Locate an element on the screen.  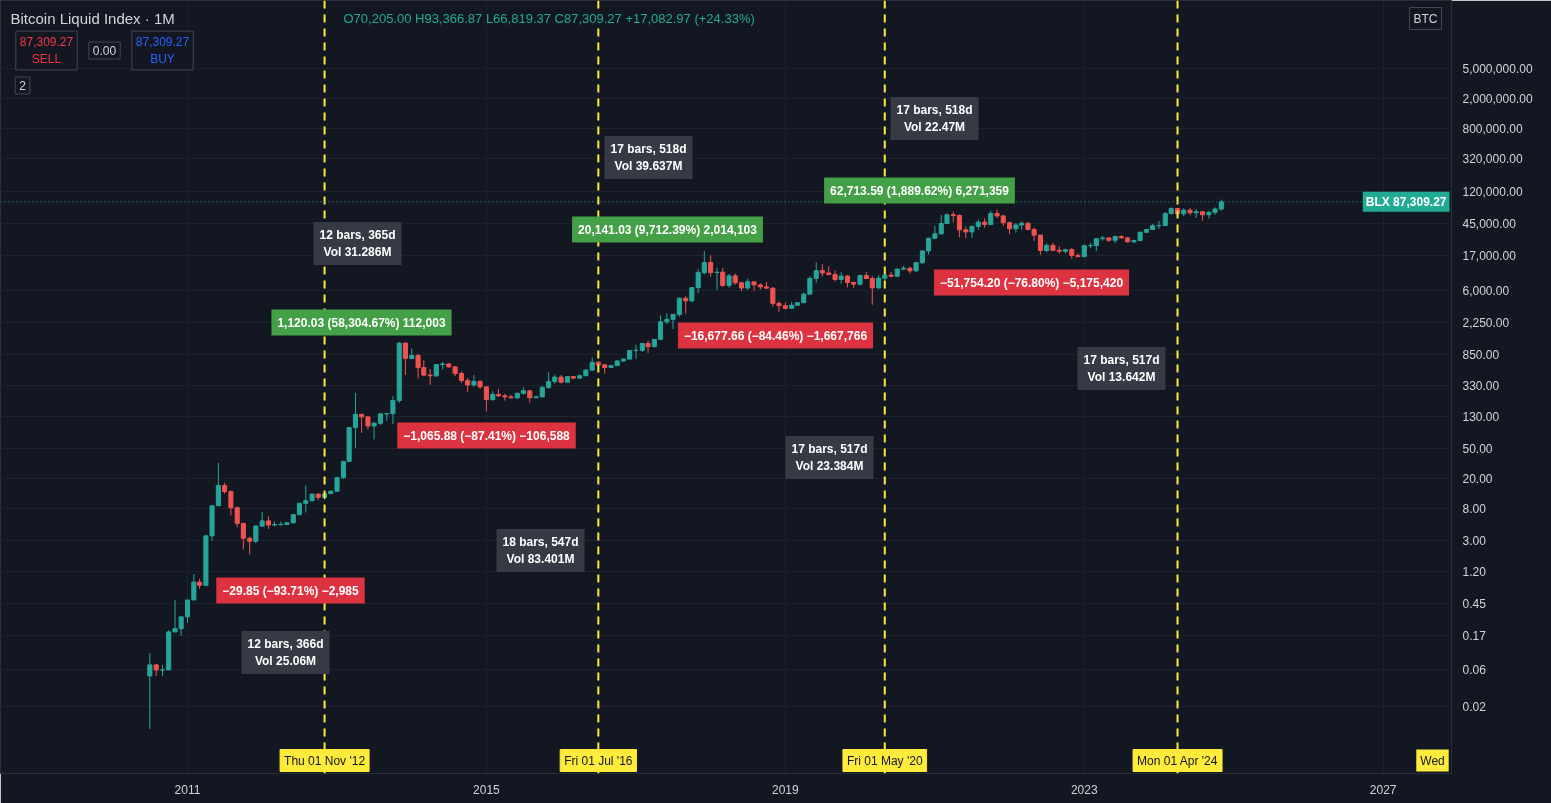
annotation: 0.00 is located at coordinates (104, 51).